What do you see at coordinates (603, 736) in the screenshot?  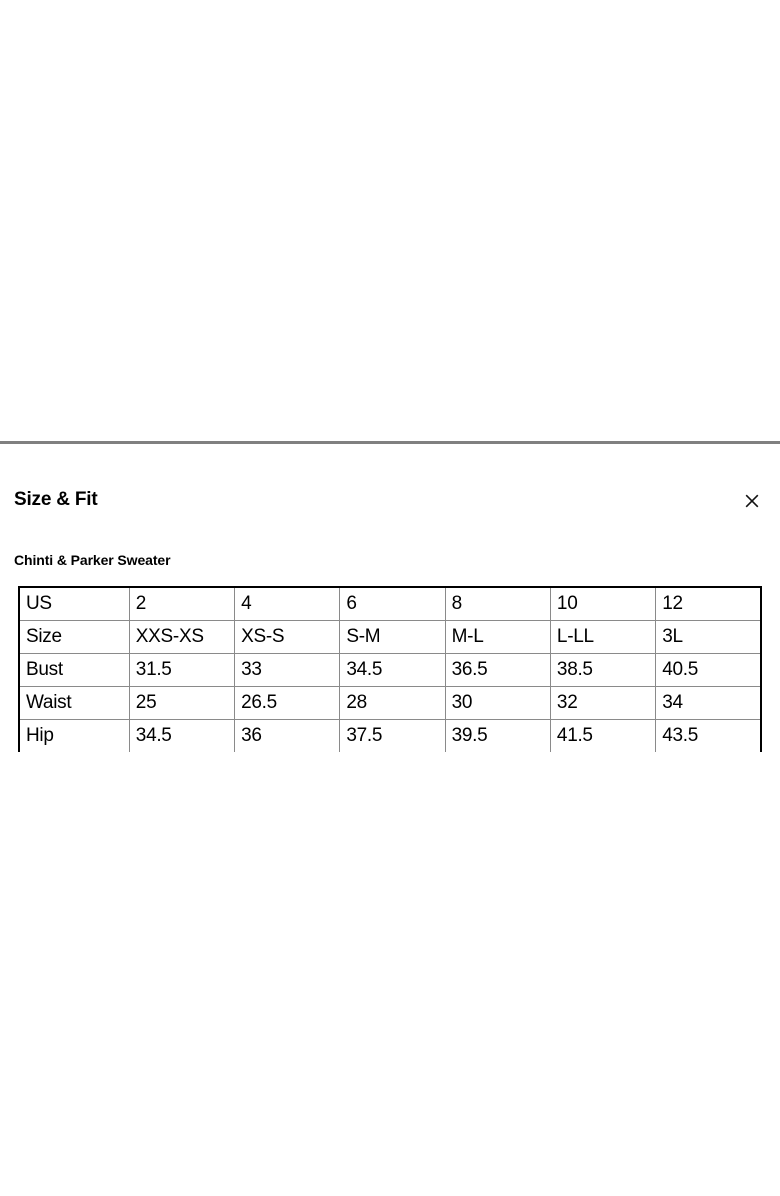 I see `table-cell: 41.5` at bounding box center [603, 736].